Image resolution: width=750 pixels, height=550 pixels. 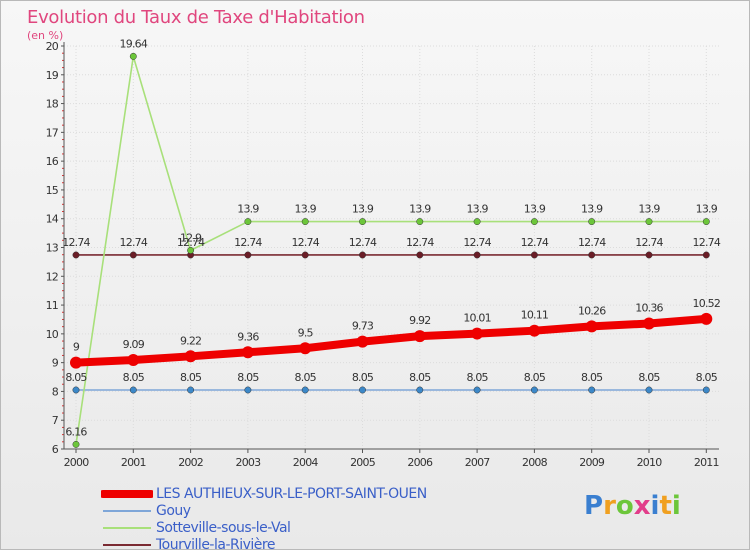 I want to click on x-tick-label: 2007, so click(x=478, y=462).